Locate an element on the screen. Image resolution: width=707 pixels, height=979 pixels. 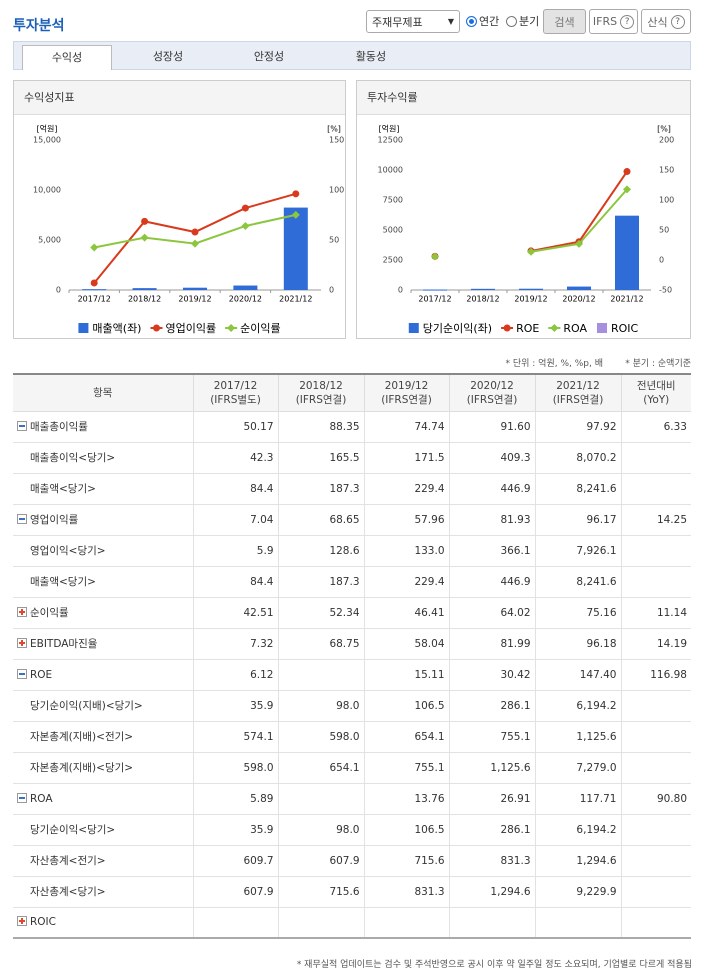
table-row: 매출총이익률 50.17 88.35 74.74 91.60 97.92 6.33 is located at coordinates (352, 426).